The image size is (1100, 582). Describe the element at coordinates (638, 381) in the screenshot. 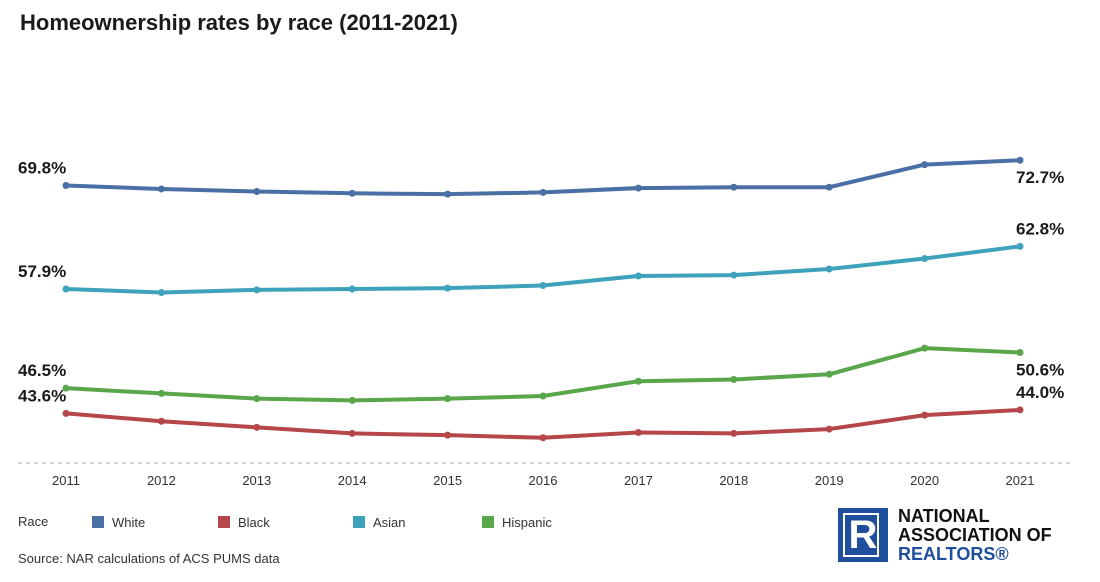

I see `data-point-hispanic-2017` at that location.